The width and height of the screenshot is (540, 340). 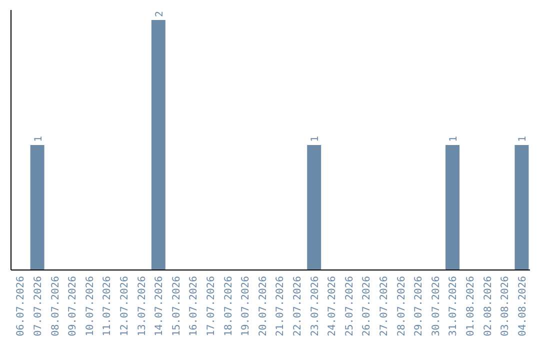 I want to click on x-tick-label: 16.07.2026, so click(x=194, y=306).